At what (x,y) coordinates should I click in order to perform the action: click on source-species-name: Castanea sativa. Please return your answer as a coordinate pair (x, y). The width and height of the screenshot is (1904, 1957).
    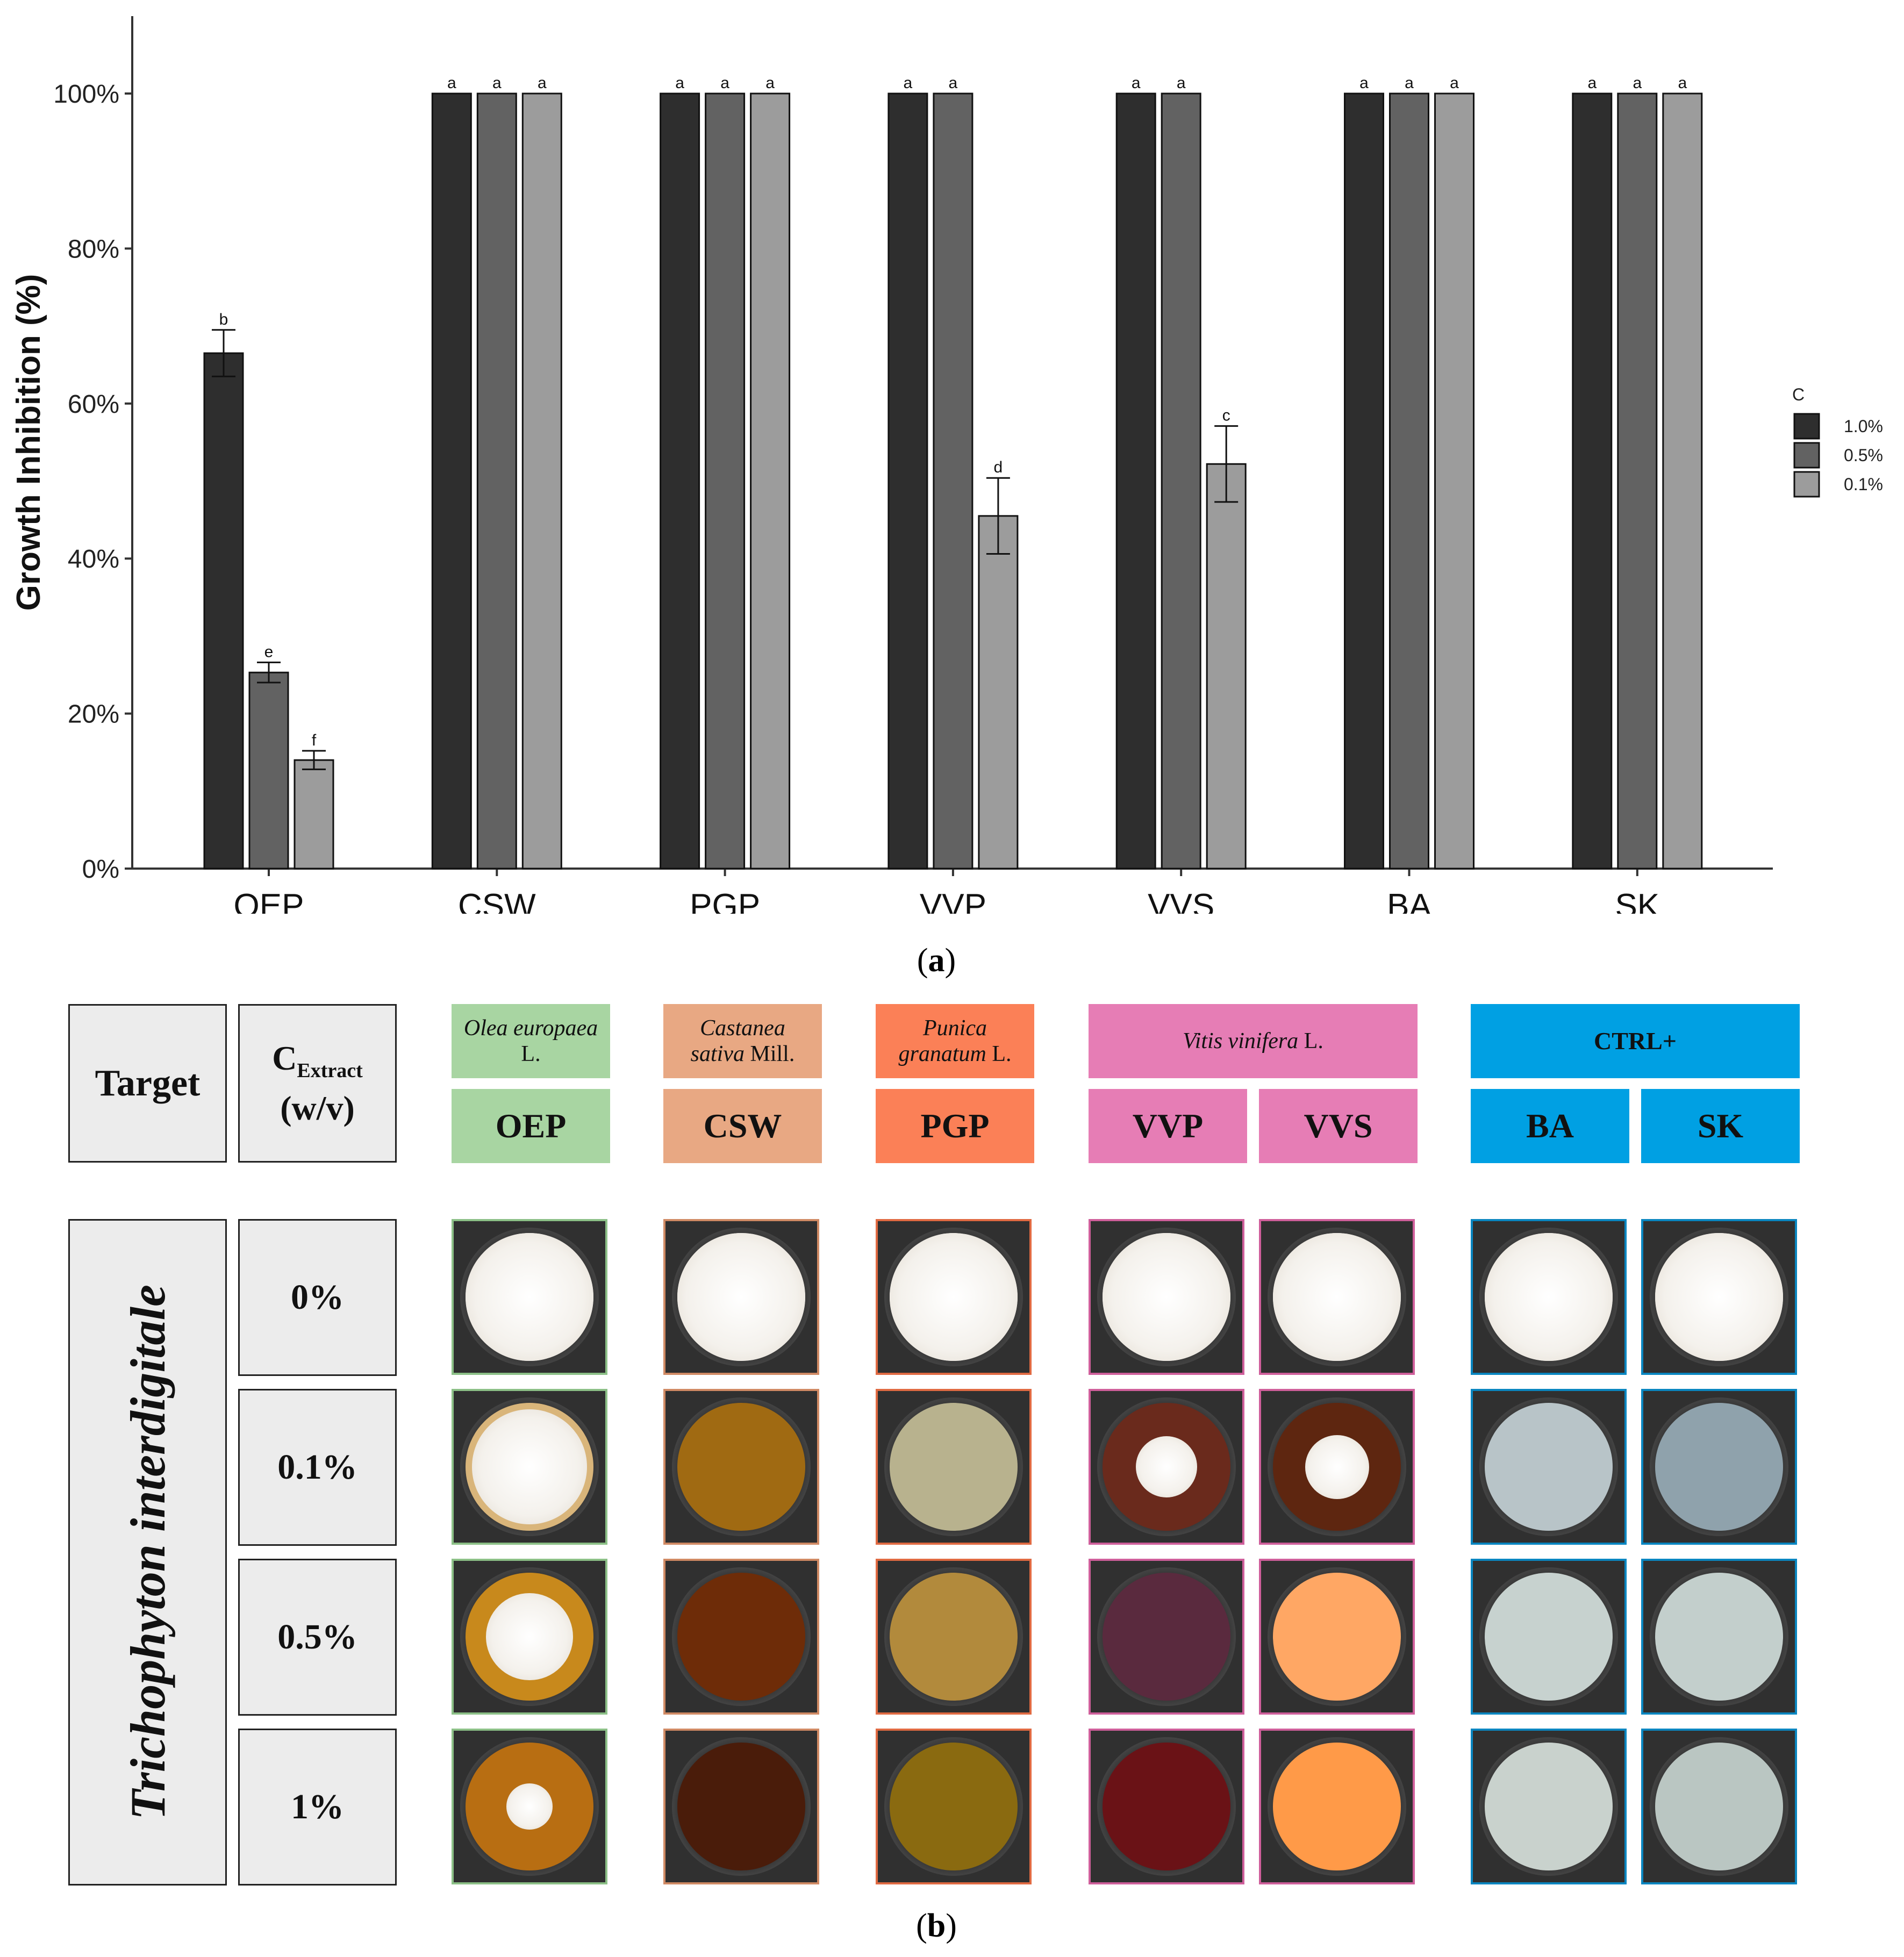
    Looking at the image, I should click on (737, 1041).